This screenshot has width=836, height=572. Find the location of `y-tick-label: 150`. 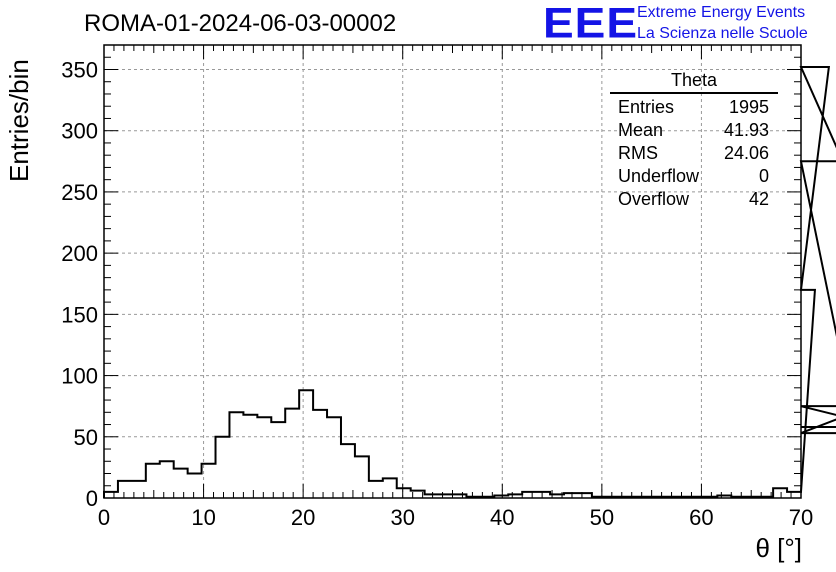

y-tick-label: 150 is located at coordinates (79, 314).